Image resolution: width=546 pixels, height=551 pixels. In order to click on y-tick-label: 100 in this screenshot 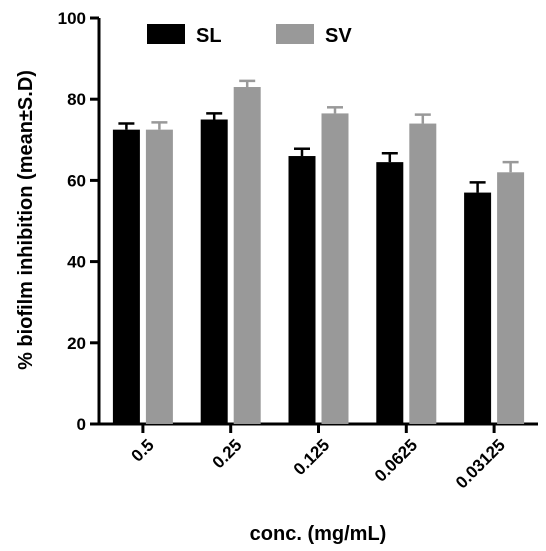, I will do `click(72, 18)`.